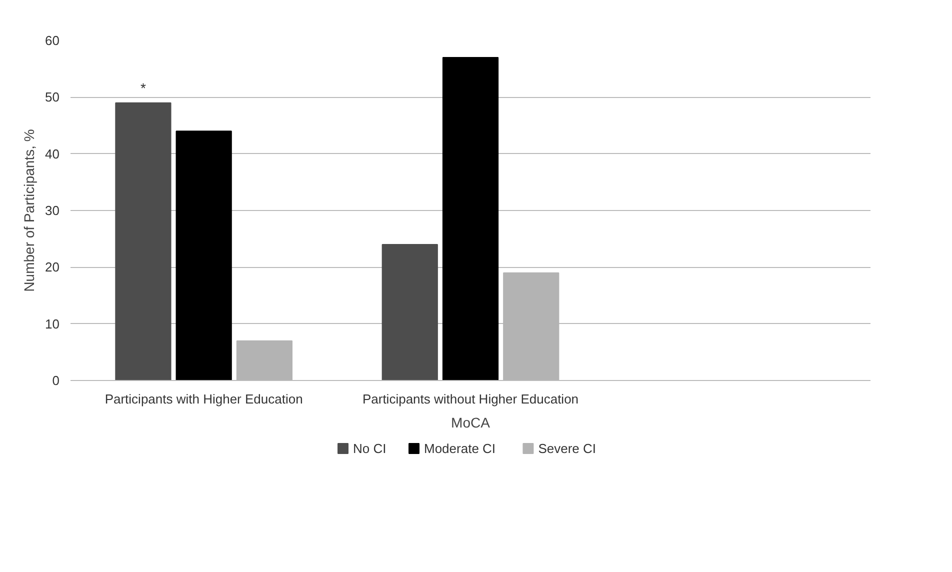  Describe the element at coordinates (52, 267) in the screenshot. I see `y-tick-label: 20` at that location.